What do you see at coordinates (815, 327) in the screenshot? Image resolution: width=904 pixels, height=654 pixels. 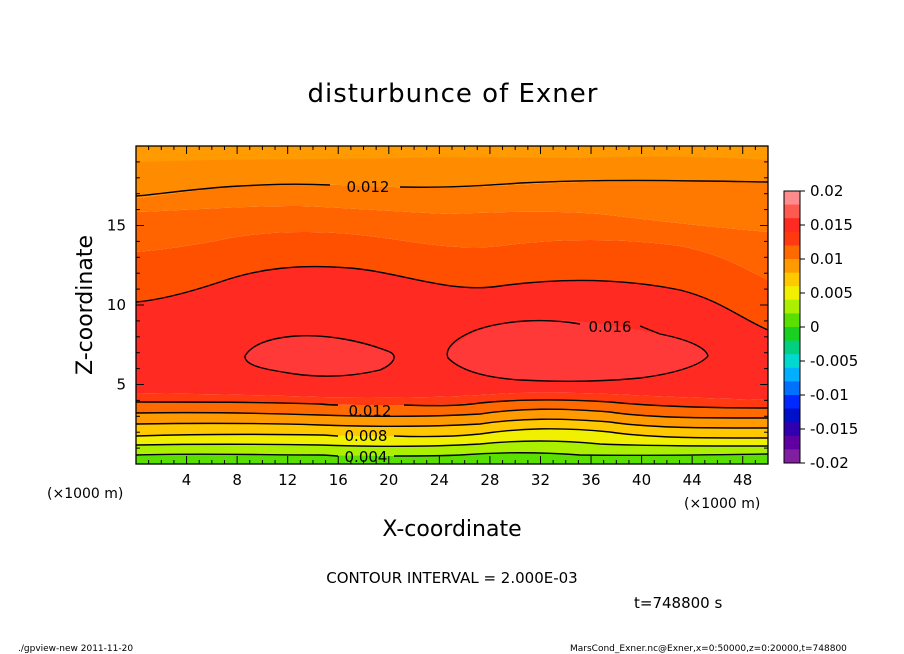 I see `colorbar-tick-label: 0` at bounding box center [815, 327].